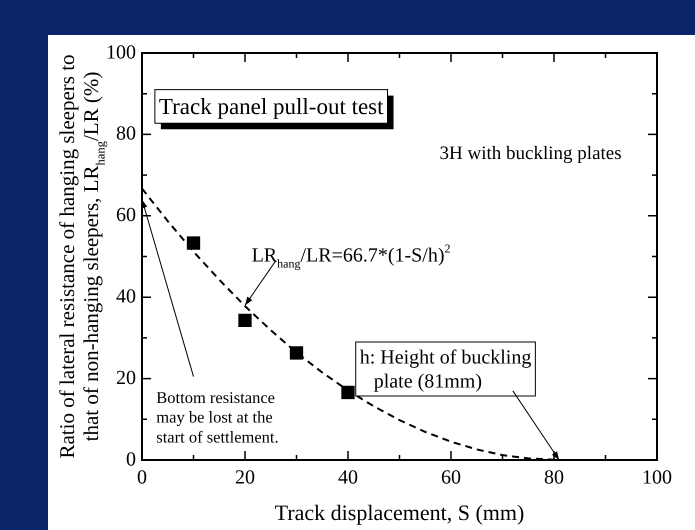  Describe the element at coordinates (245, 477) in the screenshot. I see `x-tick-label: 20` at that location.